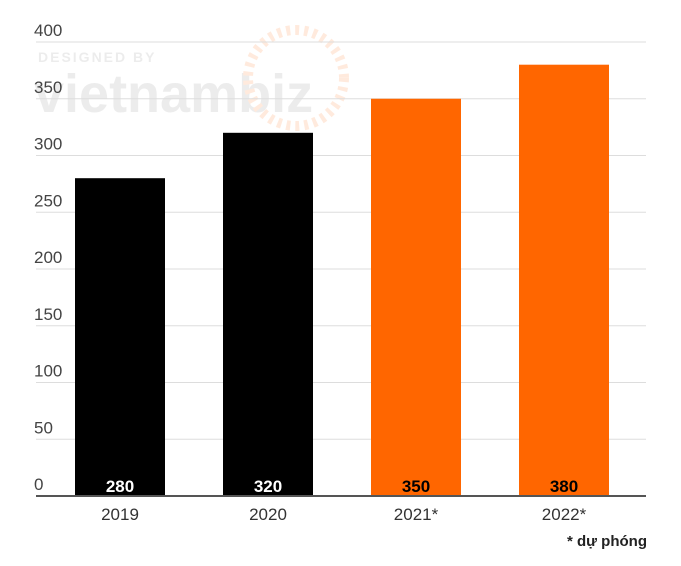 Image resolution: width=681 pixels, height=566 pixels. Describe the element at coordinates (268, 486) in the screenshot. I see `bar-value-label-2020: 320` at that location.